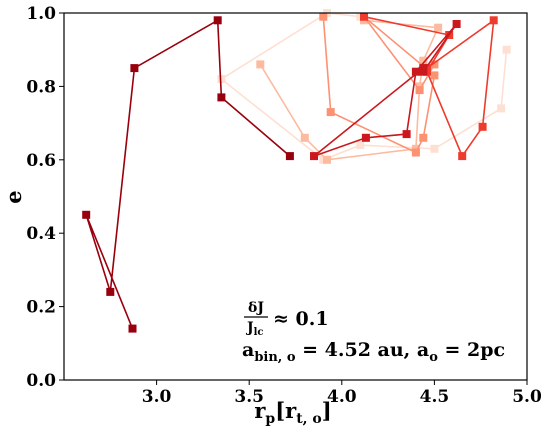  What do you see at coordinates (41, 381) in the screenshot?
I see `y-tick-label: 0.0` at bounding box center [41, 381].